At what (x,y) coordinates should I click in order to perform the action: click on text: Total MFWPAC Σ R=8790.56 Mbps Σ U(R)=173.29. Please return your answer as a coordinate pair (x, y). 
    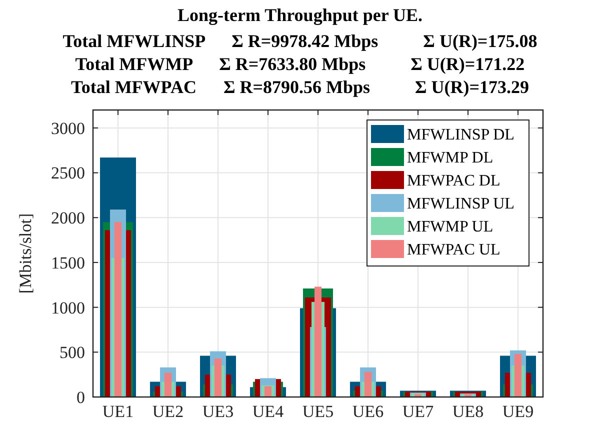
    Looking at the image, I should click on (300, 87).